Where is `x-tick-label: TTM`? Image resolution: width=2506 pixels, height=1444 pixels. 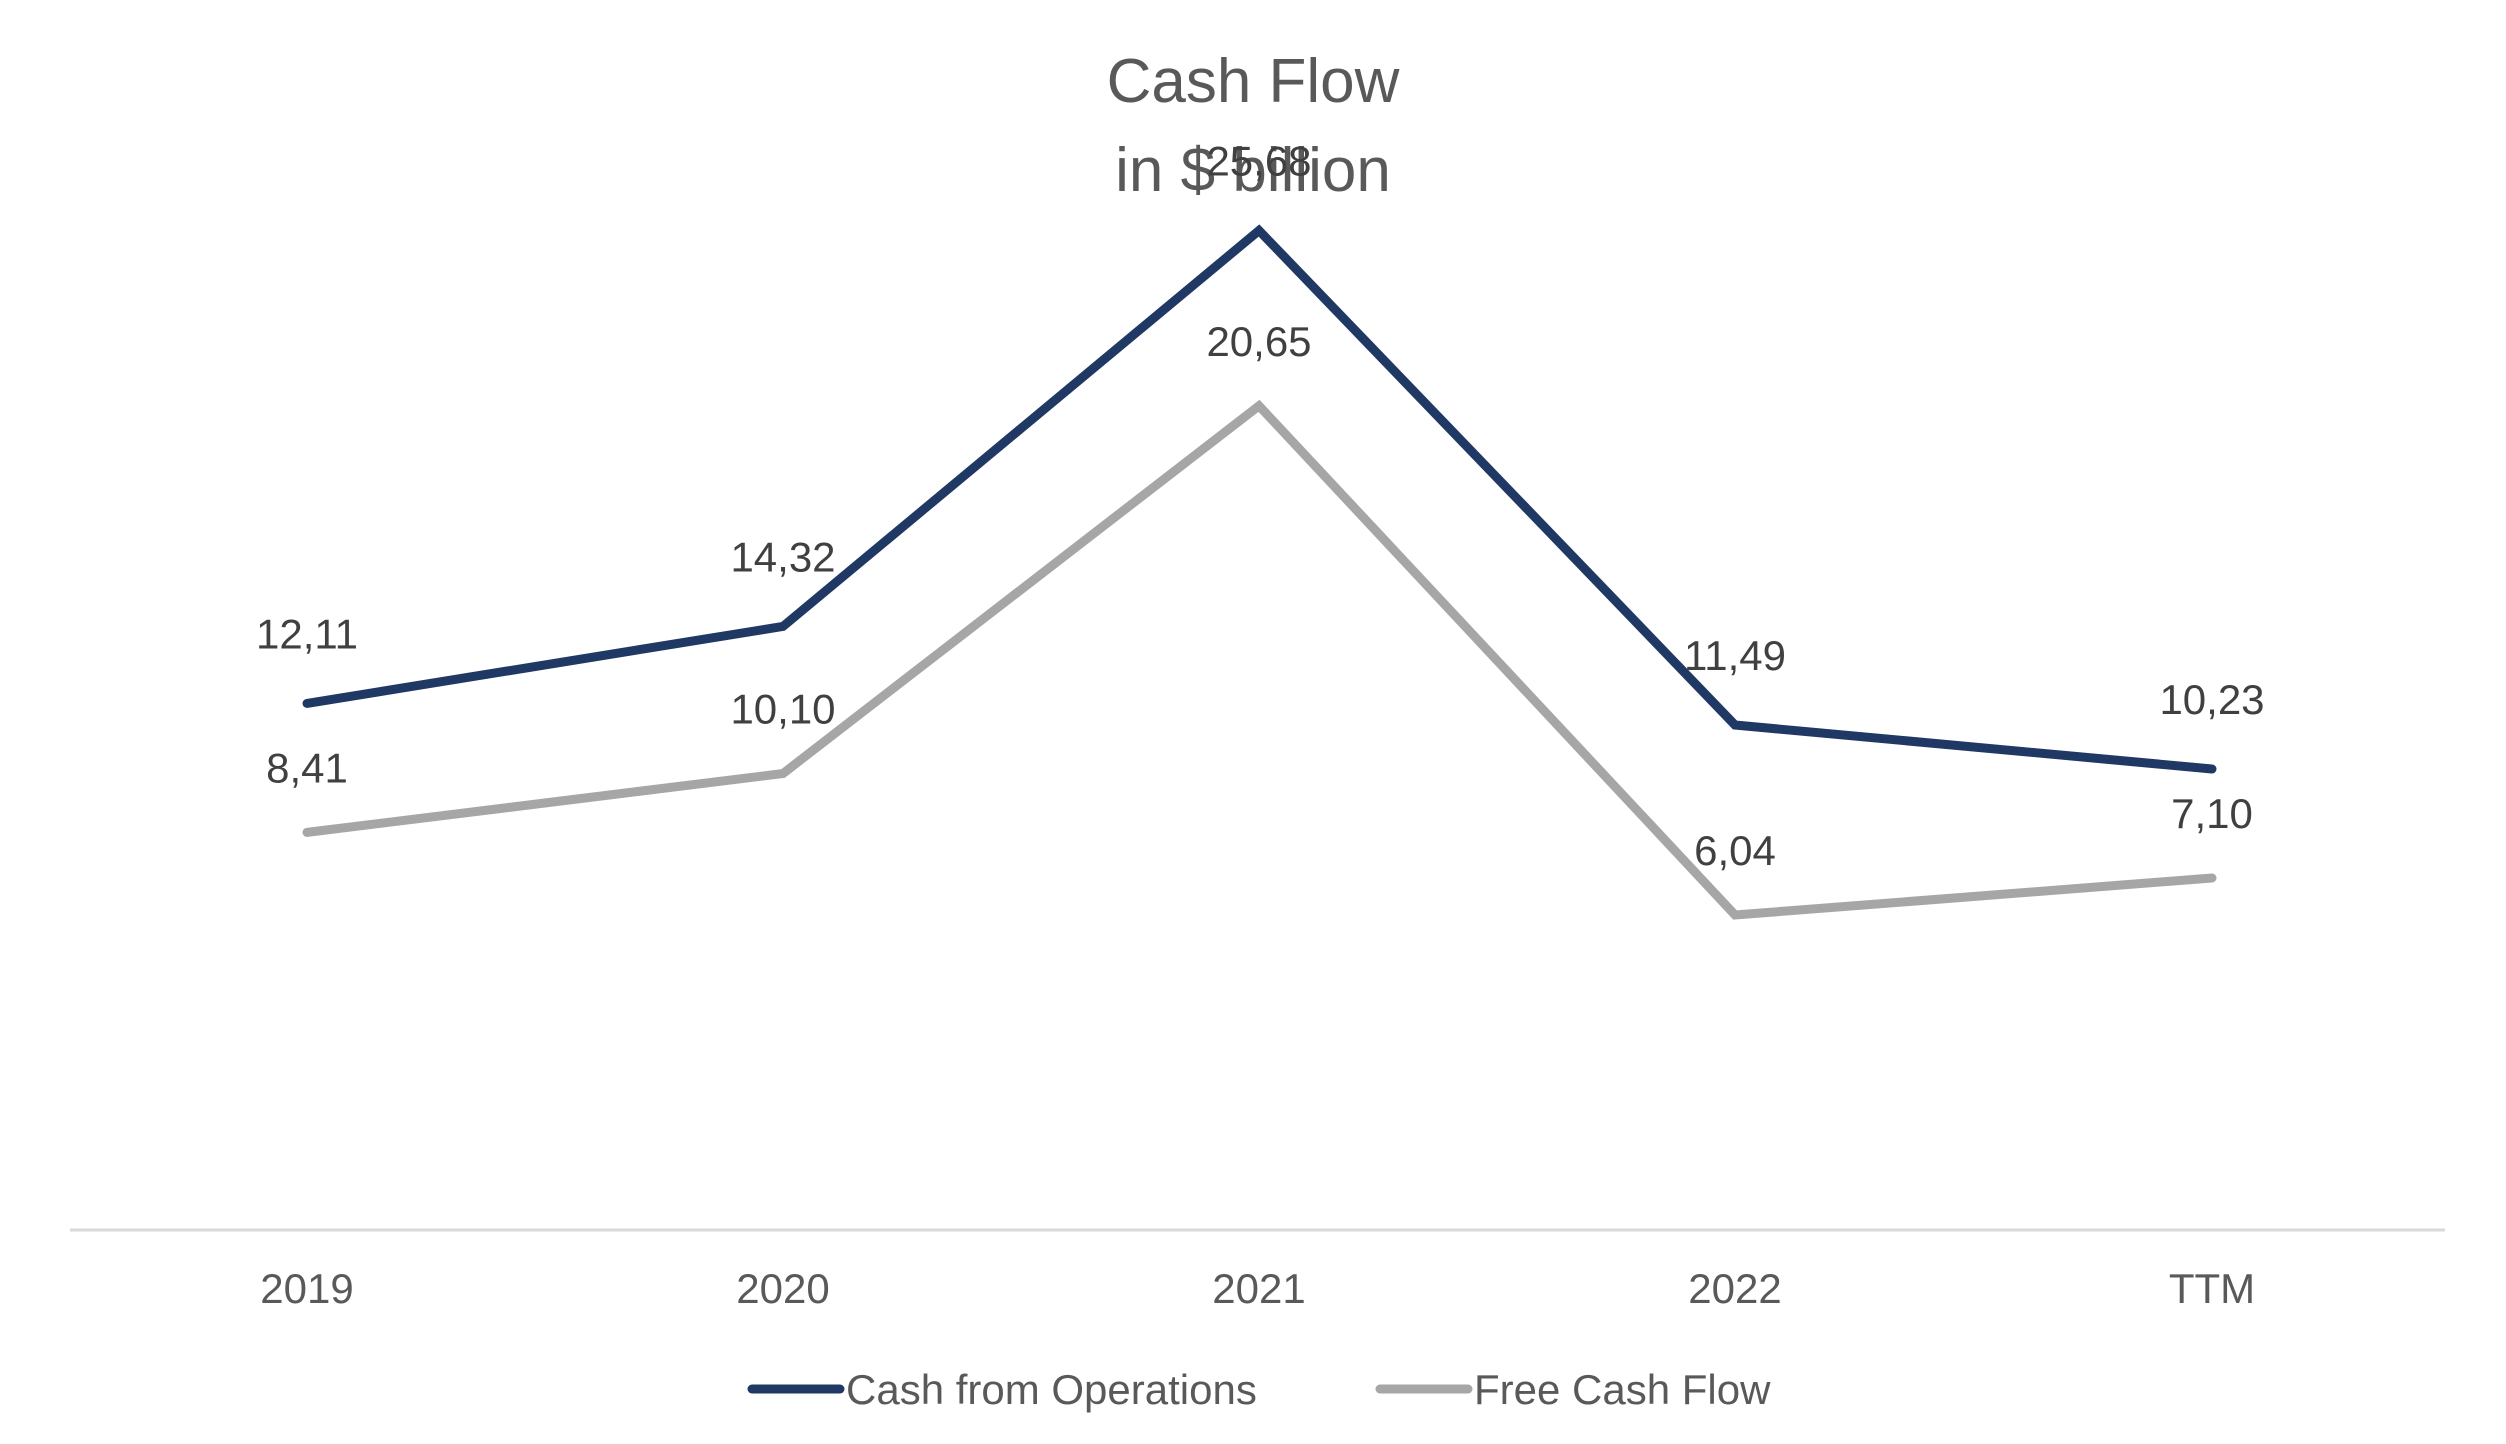
x-tick-label: TTM is located at coordinates (2212, 1288).